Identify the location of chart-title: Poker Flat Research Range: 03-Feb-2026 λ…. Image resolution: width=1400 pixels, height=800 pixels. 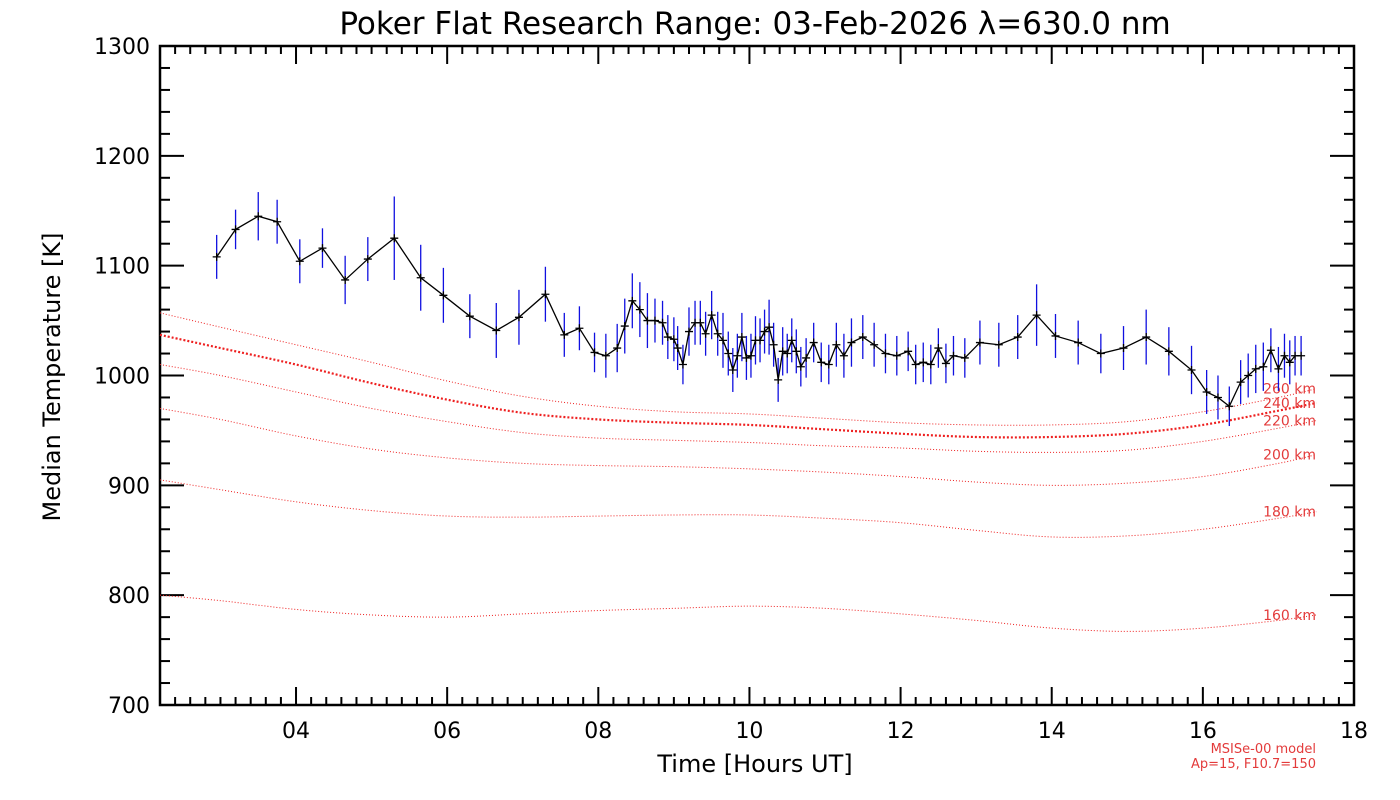
(754, 24).